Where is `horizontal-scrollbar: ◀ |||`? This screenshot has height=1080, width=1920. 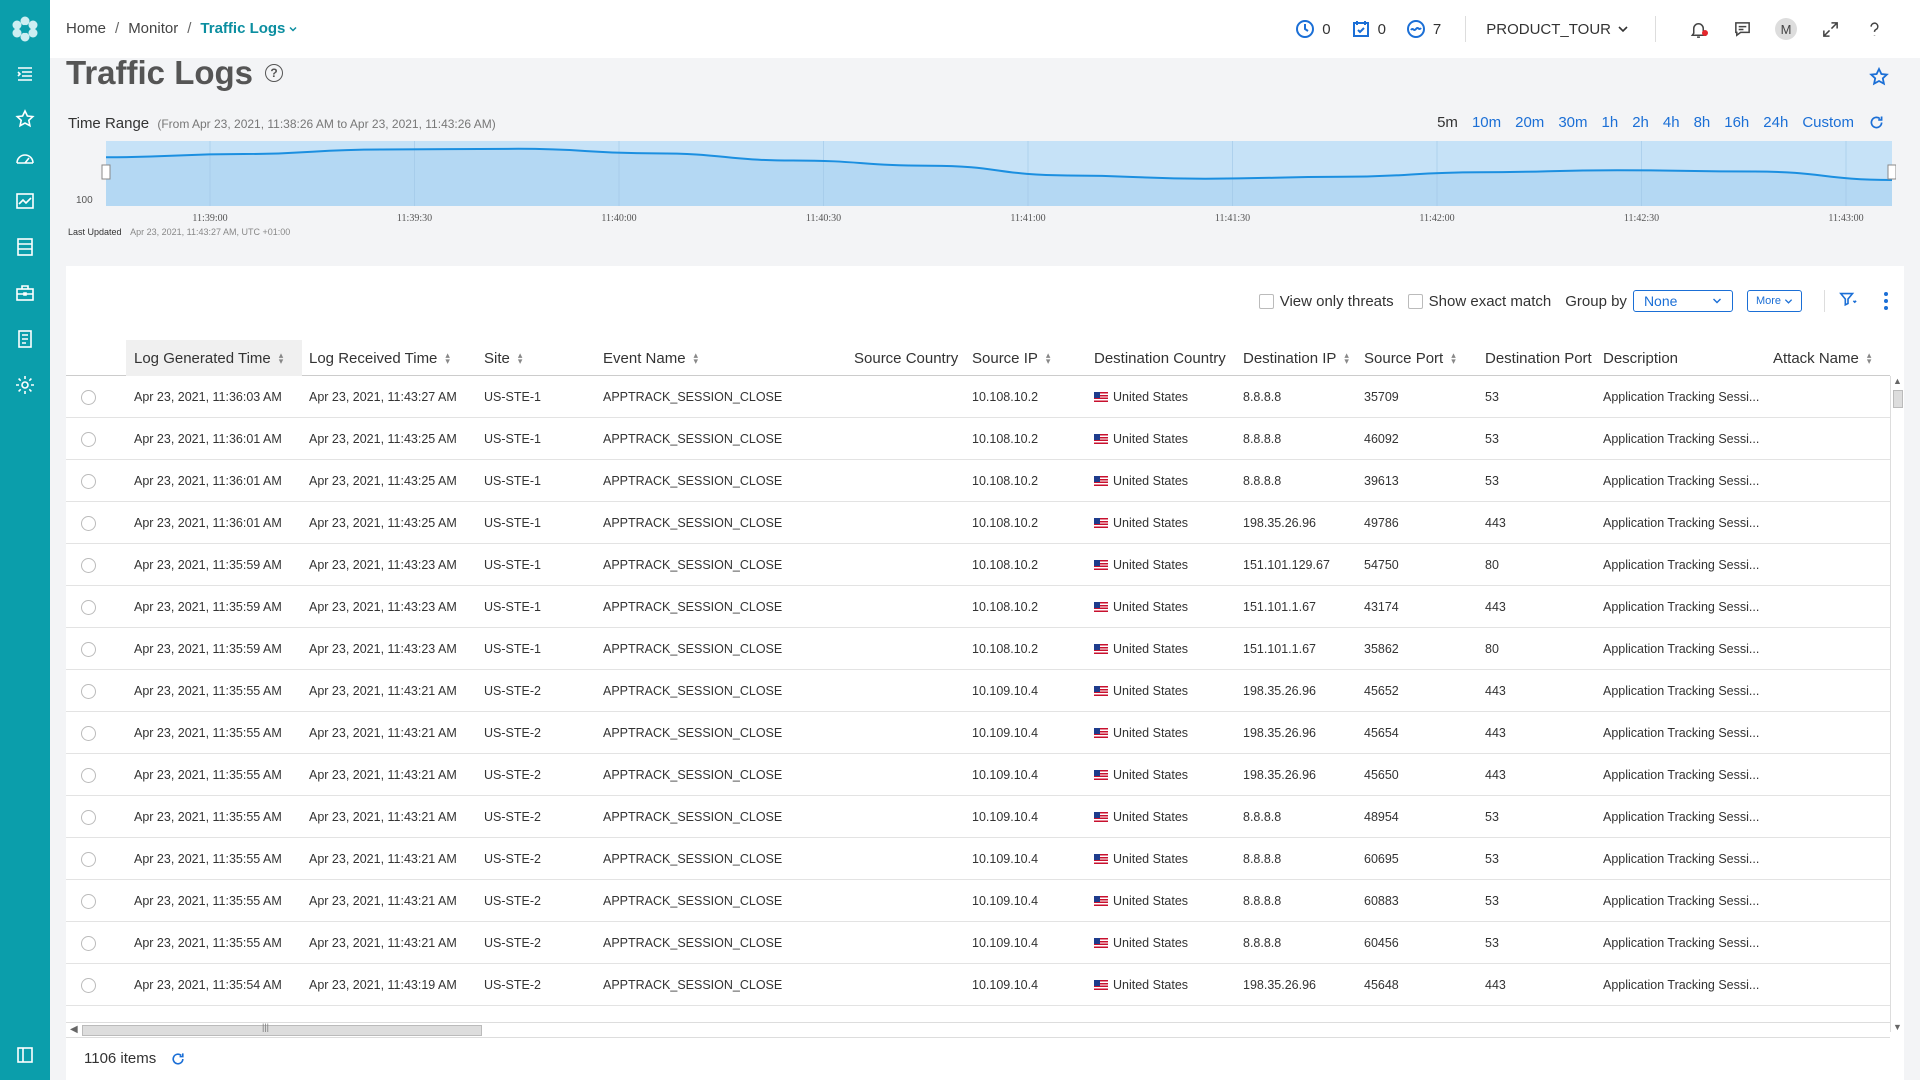 horizontal-scrollbar: ◀ ||| is located at coordinates (978, 1030).